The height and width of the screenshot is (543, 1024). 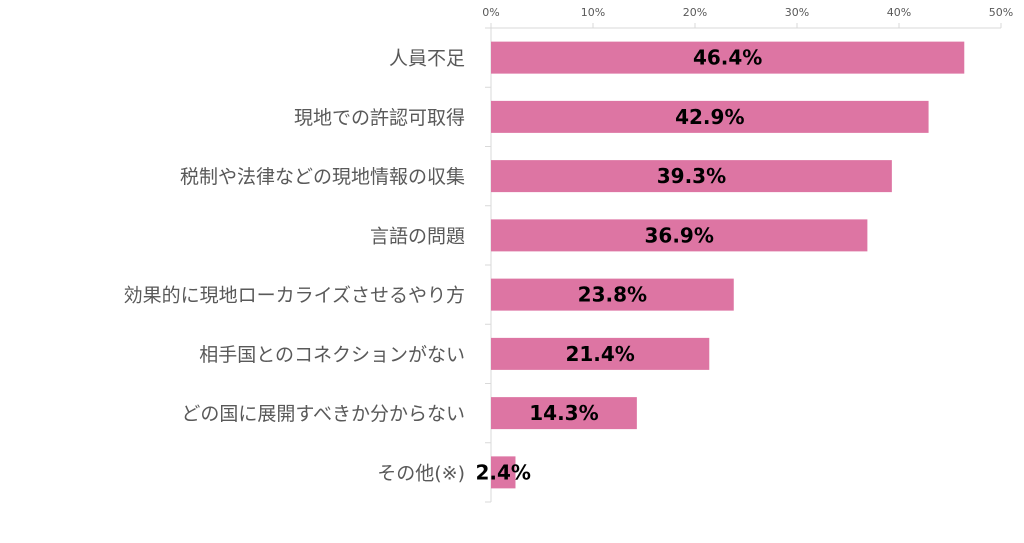 What do you see at coordinates (899, 12) in the screenshot?
I see `x-tick-label: 40%` at bounding box center [899, 12].